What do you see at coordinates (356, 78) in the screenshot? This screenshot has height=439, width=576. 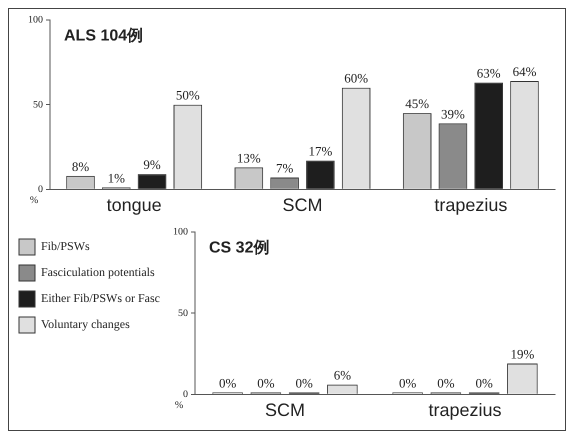 I see `data-label: 60%` at bounding box center [356, 78].